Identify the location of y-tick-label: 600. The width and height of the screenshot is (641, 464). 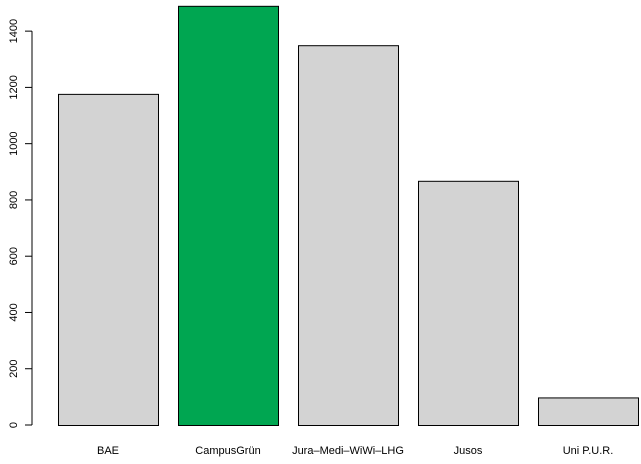
(14, 256).